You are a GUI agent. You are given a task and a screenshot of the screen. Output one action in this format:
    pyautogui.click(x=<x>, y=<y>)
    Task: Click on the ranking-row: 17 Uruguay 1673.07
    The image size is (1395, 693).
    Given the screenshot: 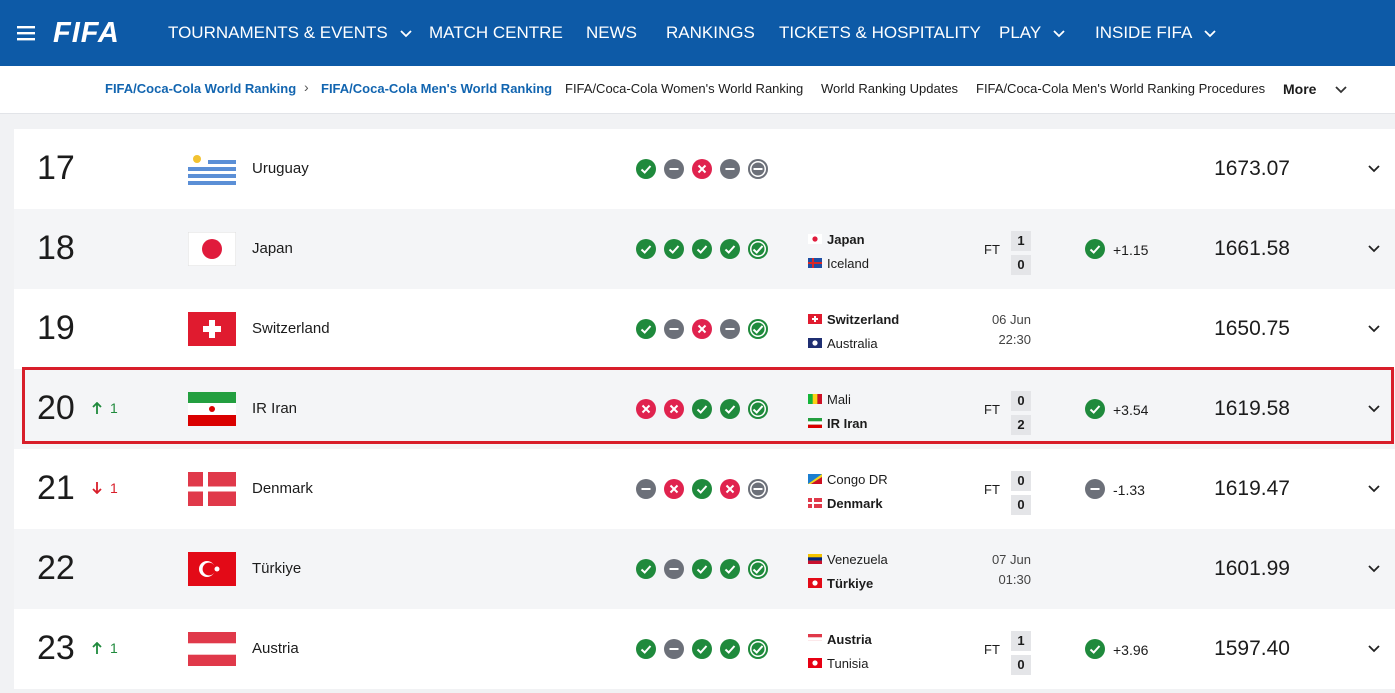 What is the action you would take?
    pyautogui.click(x=704, y=169)
    